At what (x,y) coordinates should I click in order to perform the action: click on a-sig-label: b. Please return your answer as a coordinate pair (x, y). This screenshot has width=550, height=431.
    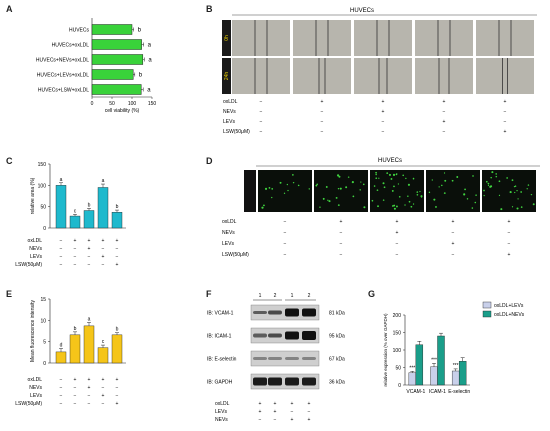
    Looking at the image, I should click on (140, 31).